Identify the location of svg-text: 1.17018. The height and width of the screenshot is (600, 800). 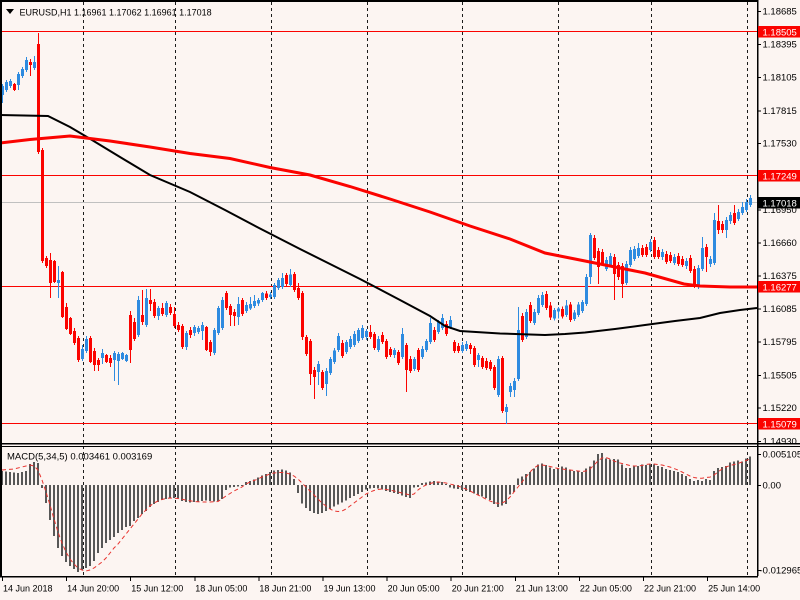
(780, 203).